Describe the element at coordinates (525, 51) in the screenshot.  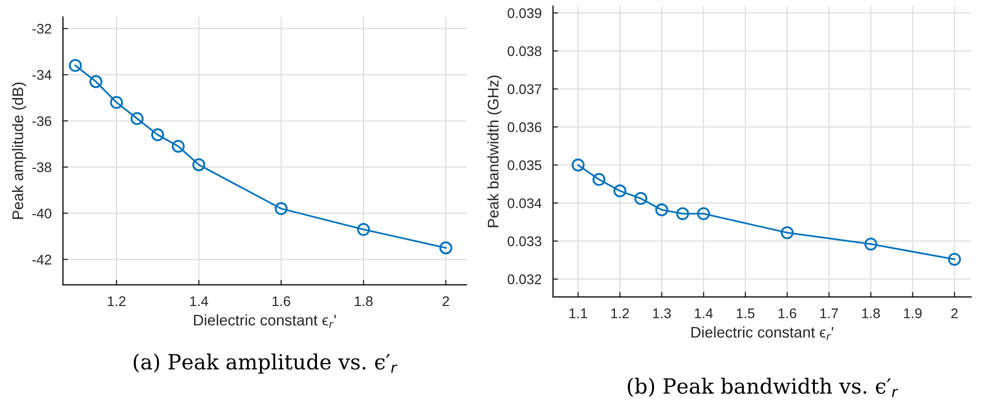
I see `y-tick-label: 0.038` at that location.